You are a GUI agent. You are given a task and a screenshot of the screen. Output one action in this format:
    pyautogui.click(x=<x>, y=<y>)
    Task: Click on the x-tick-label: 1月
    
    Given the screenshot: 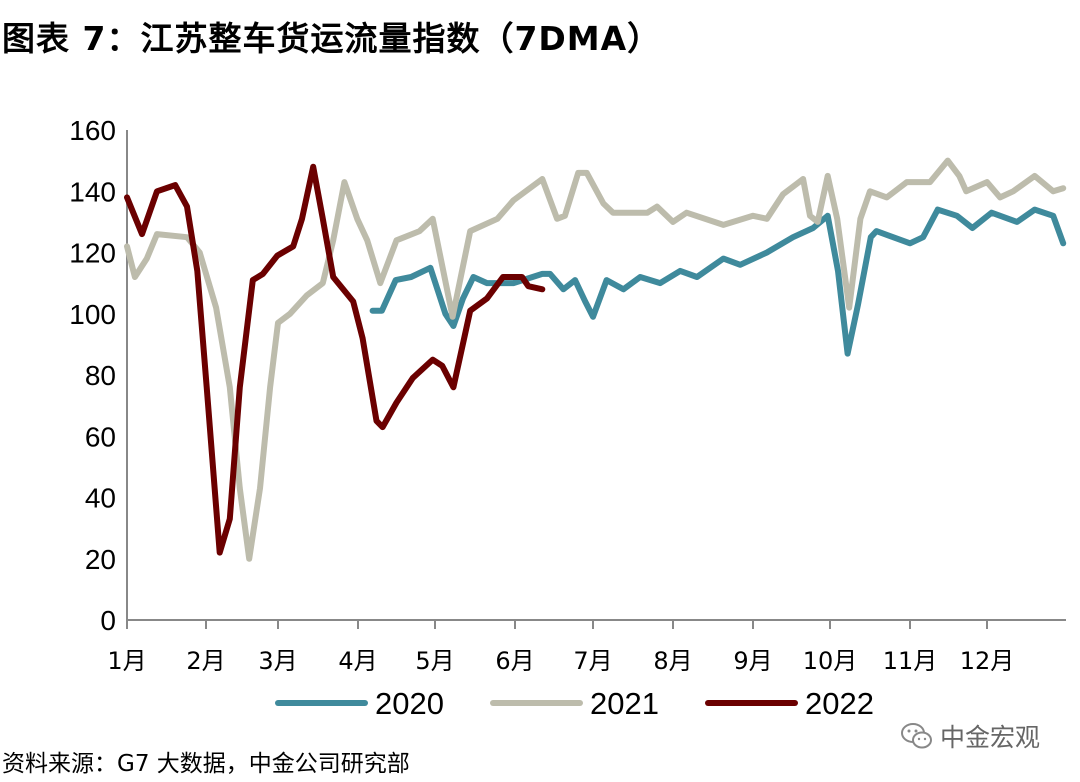 What is the action you would take?
    pyautogui.click(x=126, y=661)
    